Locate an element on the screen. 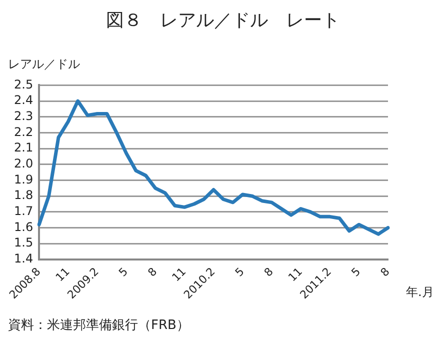  y-tick-label: 1.4 is located at coordinates (24, 259).